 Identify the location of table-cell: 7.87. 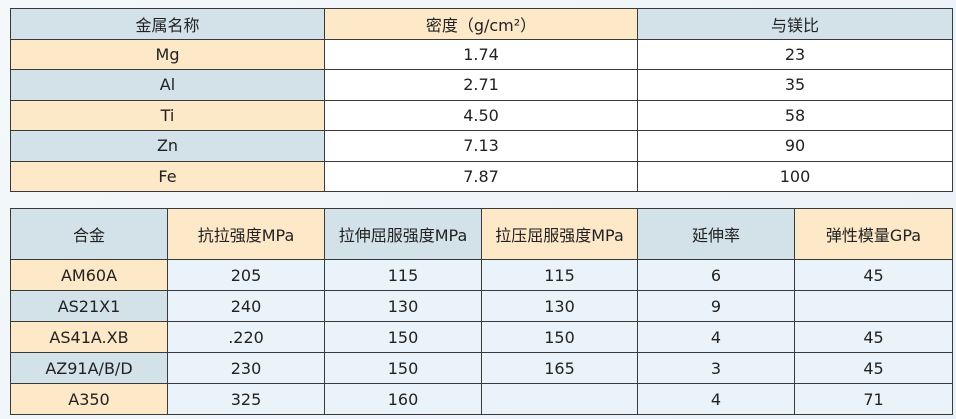
(481, 176).